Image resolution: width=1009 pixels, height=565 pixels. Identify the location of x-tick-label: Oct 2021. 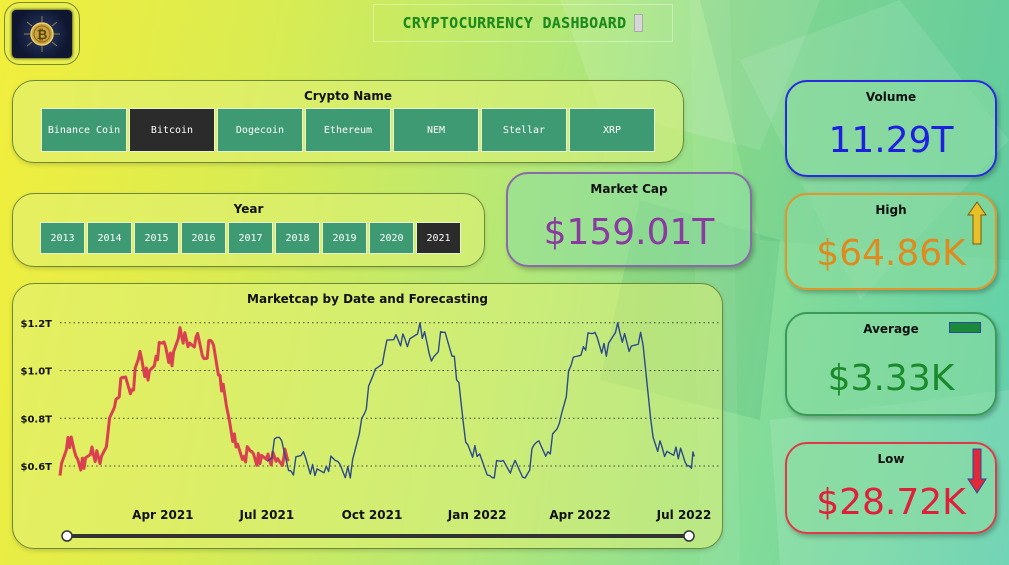
(372, 515).